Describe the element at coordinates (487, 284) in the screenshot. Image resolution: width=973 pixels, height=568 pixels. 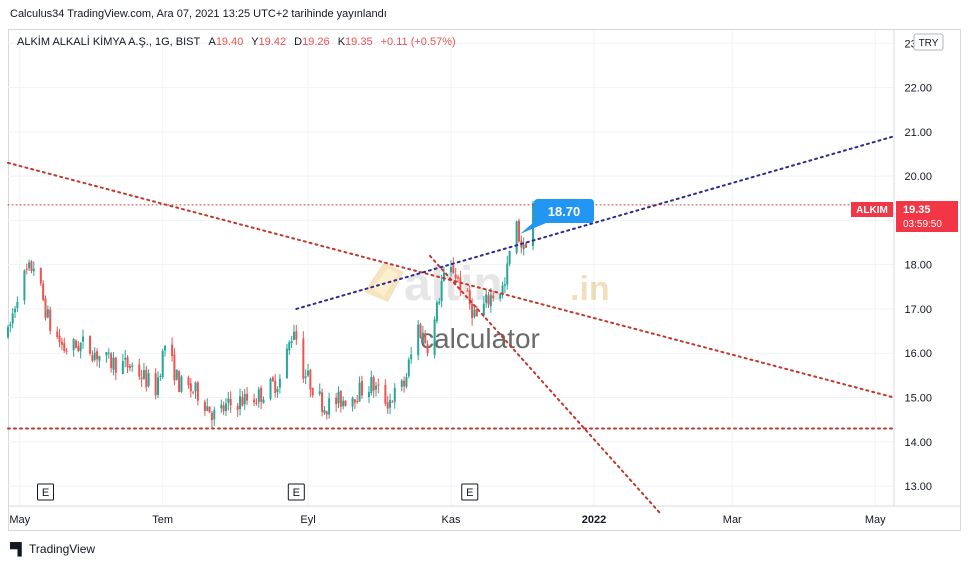
I see `watermark: altin .in` at that location.